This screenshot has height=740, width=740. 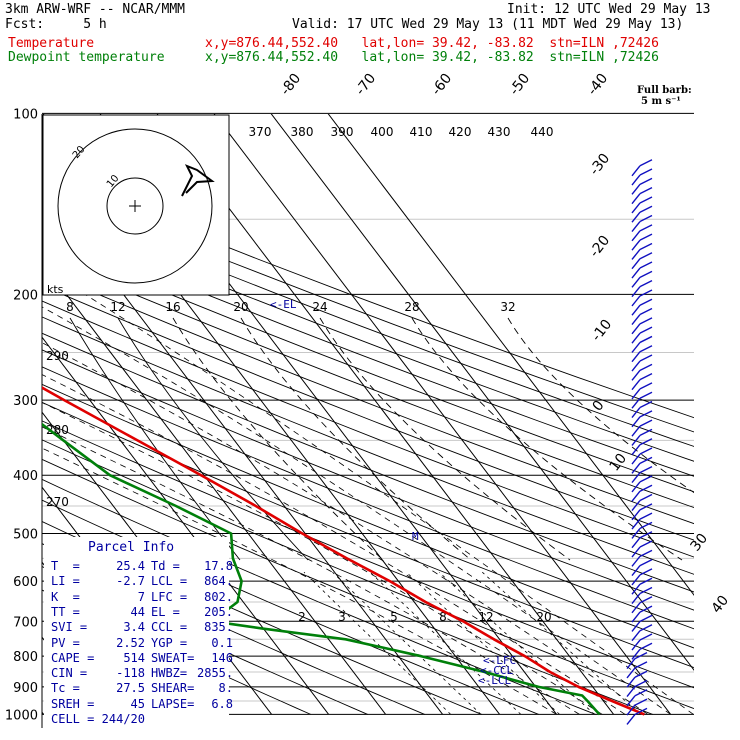 I want to click on theta-label: 400, so click(x=382, y=132).